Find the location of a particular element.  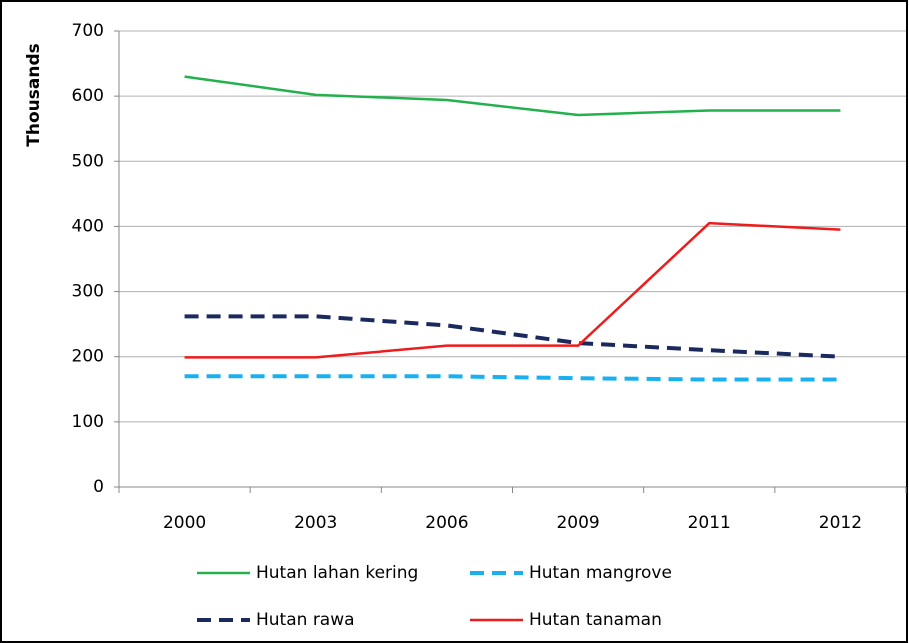

x-tick-label: 2012 is located at coordinates (840, 523).